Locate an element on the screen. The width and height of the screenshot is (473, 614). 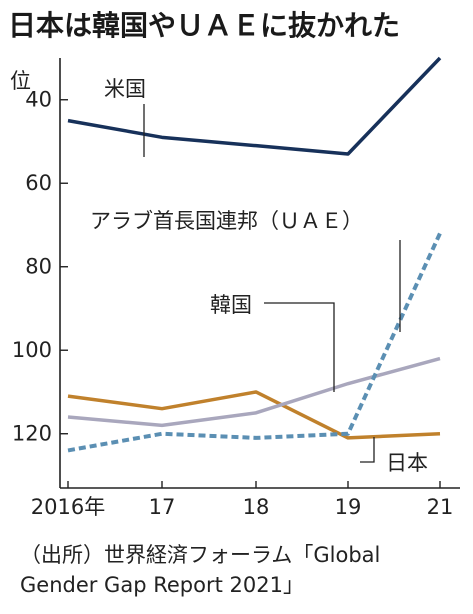
series-label-2: 韓国 is located at coordinates (231, 305).